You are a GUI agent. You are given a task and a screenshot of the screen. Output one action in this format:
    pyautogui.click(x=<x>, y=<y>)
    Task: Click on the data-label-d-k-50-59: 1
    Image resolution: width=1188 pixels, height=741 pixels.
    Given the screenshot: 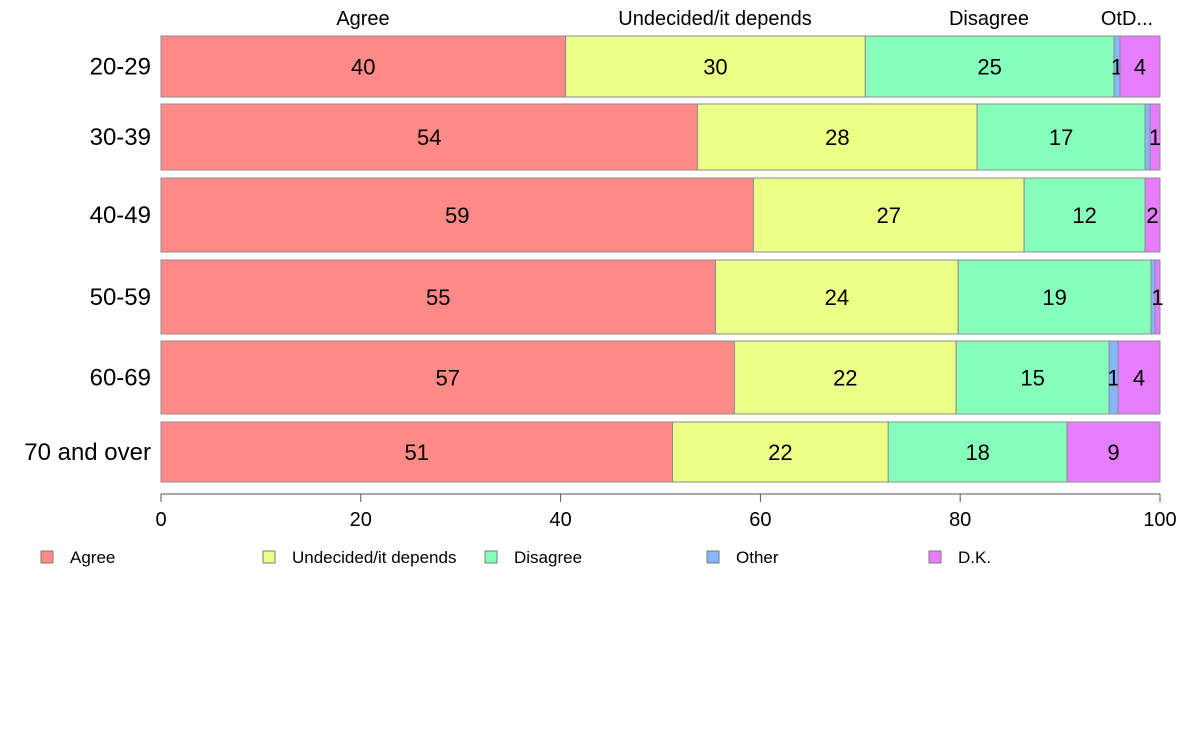 What is the action you would take?
    pyautogui.click(x=1157, y=297)
    